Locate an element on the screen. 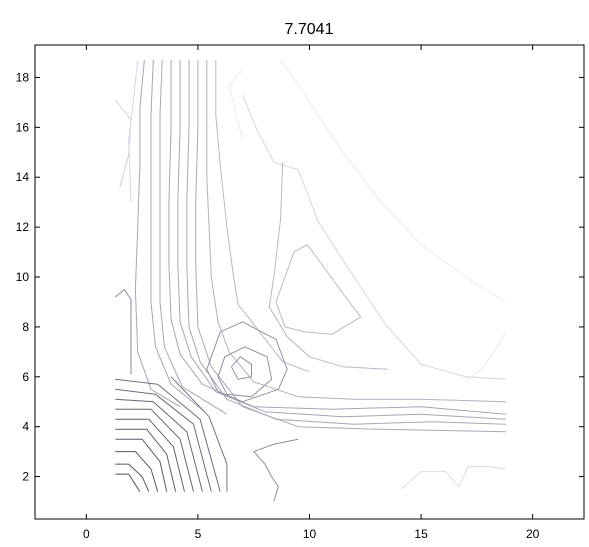 The height and width of the screenshot is (547, 589). chart-title: 7.7041 is located at coordinates (309, 29).